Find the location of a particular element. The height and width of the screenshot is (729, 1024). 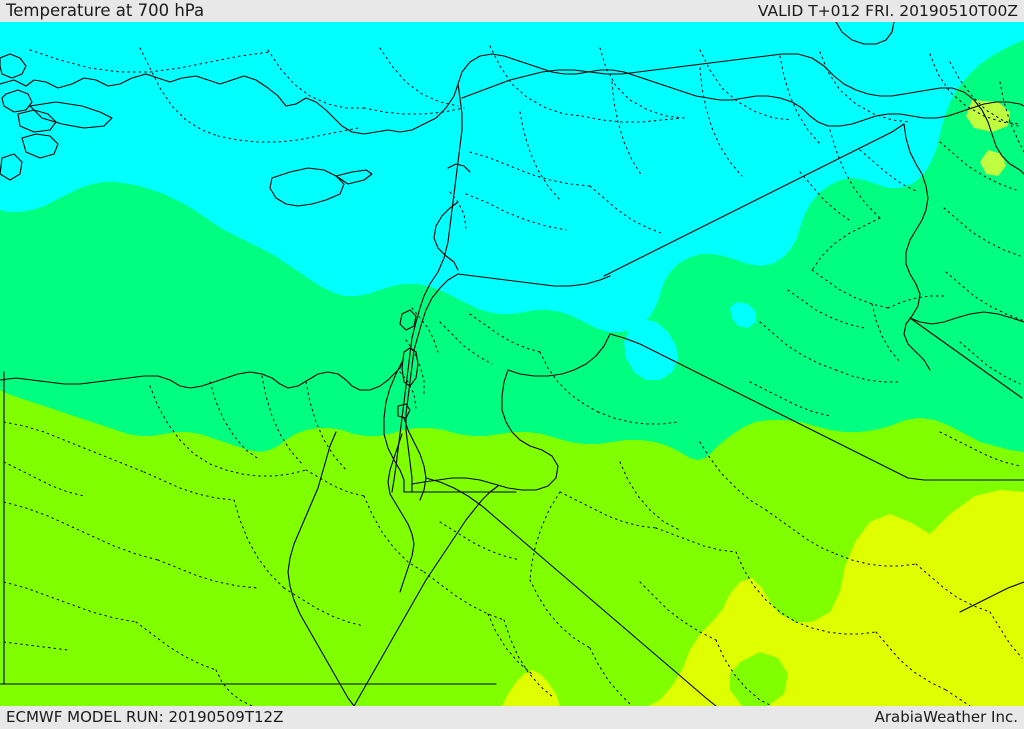

coastline-redsea-west is located at coordinates (426, 595).